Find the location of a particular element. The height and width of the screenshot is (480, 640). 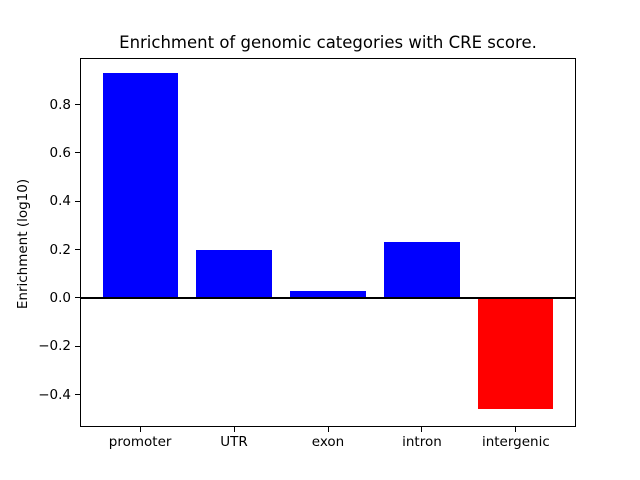

y-tick-label: 0.4 is located at coordinates (60, 201).